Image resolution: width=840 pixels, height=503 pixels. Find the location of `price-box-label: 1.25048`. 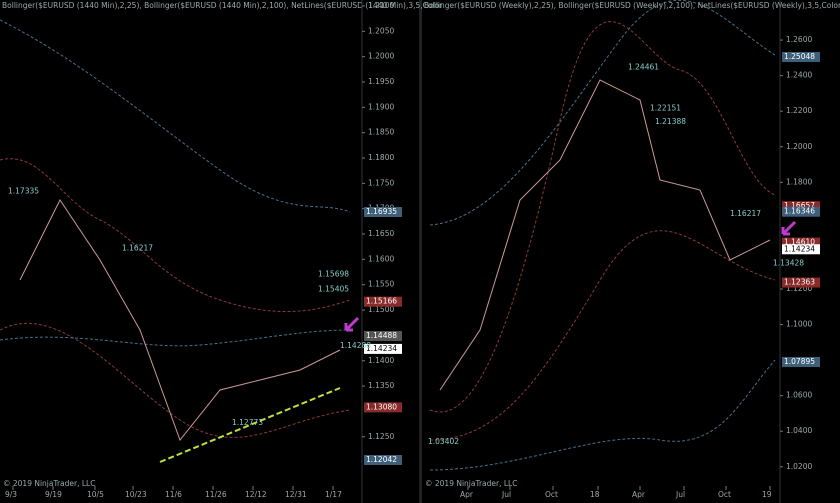

price-box-label: 1.25048 is located at coordinates (799, 56).